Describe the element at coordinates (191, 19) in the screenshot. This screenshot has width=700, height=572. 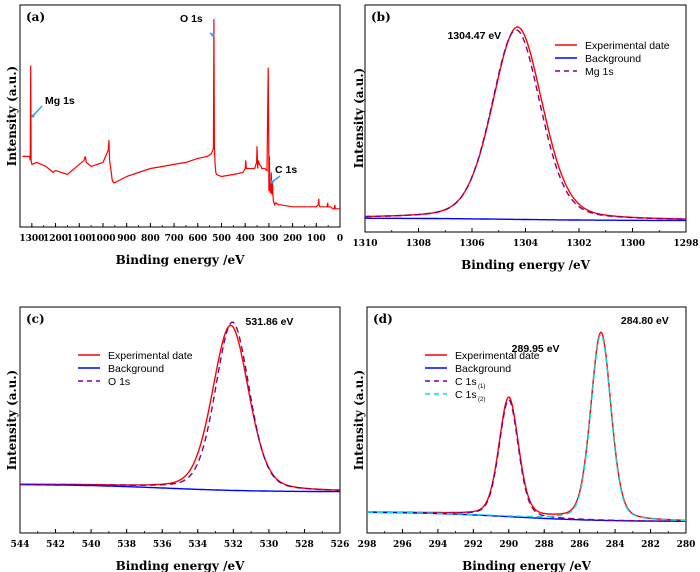
I see `peak-annotation: O 1s` at that location.